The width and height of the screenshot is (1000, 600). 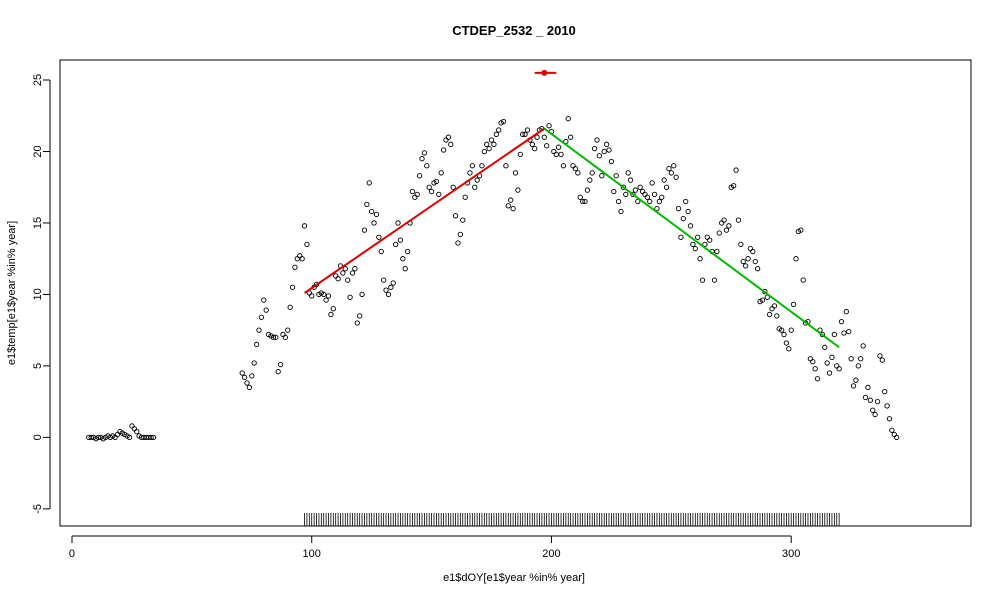 What do you see at coordinates (424, 210) in the screenshot?
I see `rise-line` at bounding box center [424, 210].